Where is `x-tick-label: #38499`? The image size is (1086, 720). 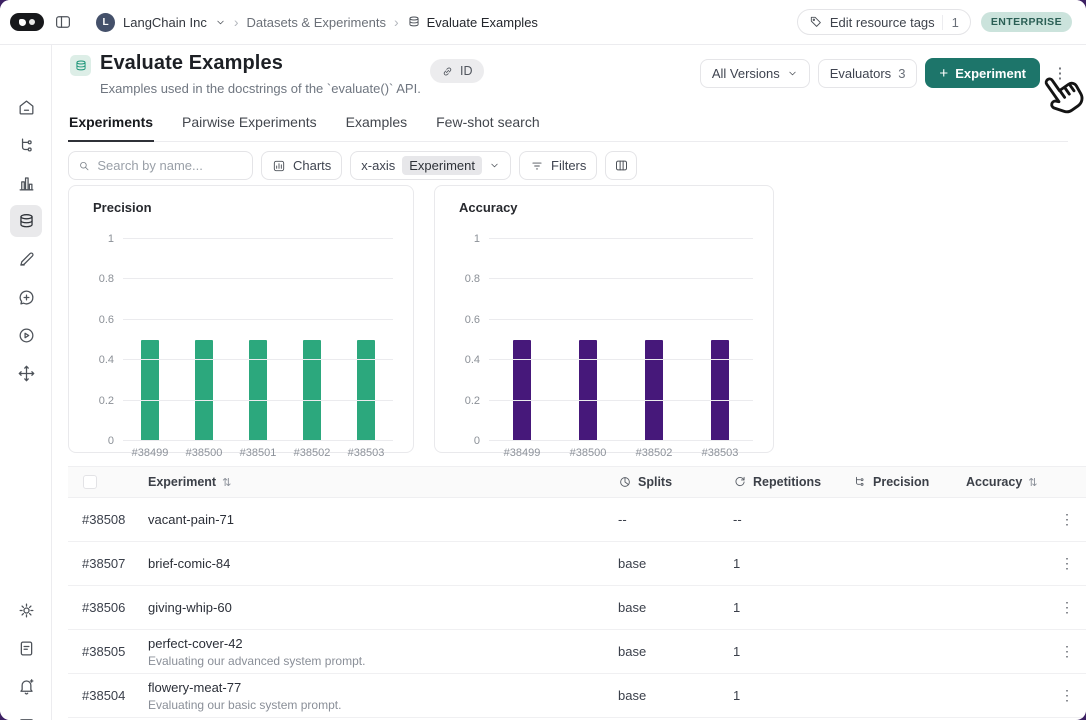
x-tick-label: #38499 is located at coordinates (522, 453).